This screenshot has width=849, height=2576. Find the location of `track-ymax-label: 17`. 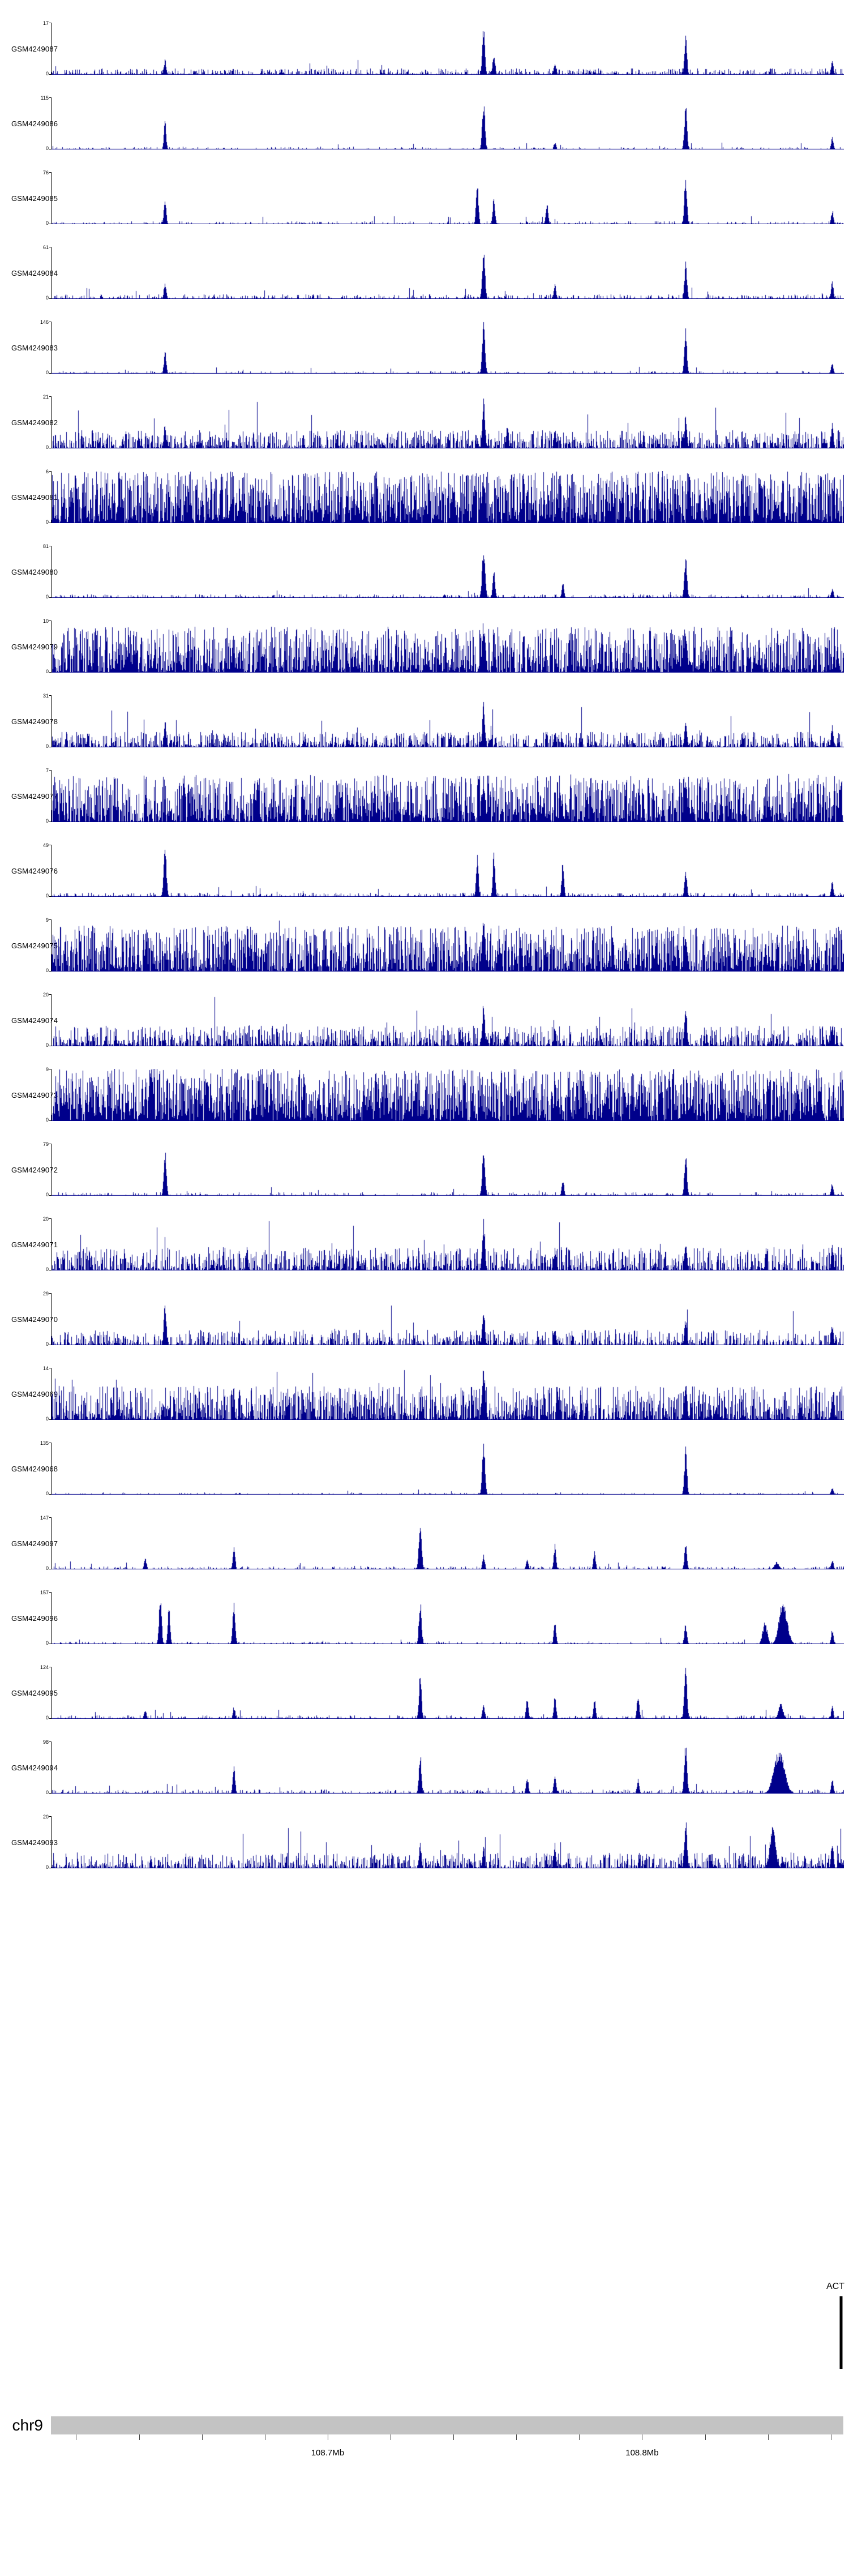

track-ymax-label: 17 is located at coordinates (45, 23).